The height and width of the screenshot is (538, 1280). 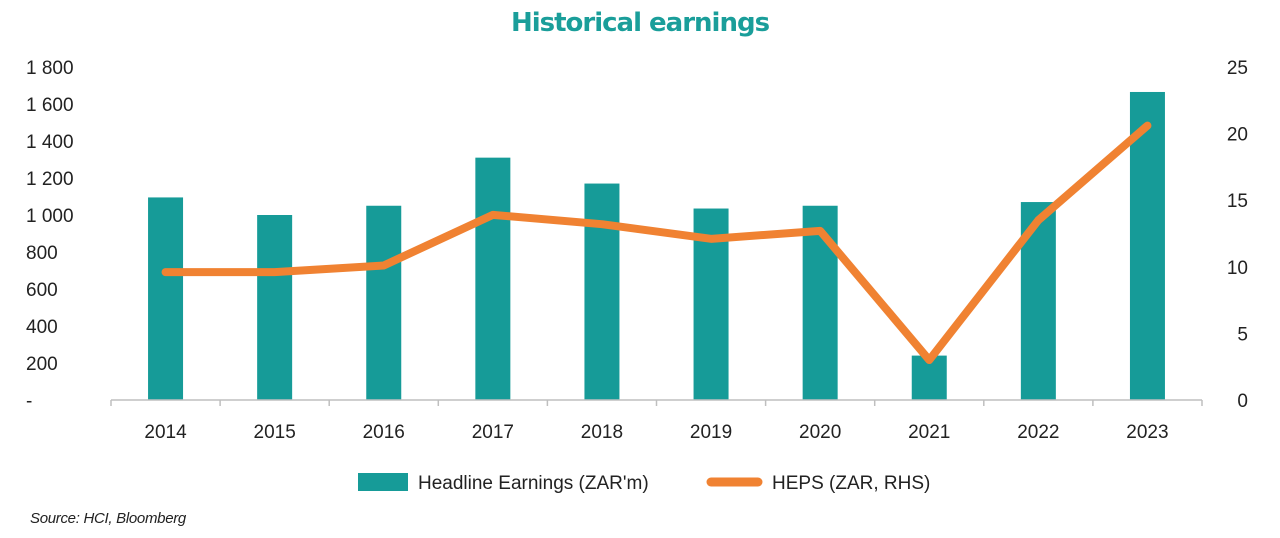 What do you see at coordinates (1237, 235) in the screenshot?
I see `right-axis-ticks: 0 5 10 15 20 25` at bounding box center [1237, 235].